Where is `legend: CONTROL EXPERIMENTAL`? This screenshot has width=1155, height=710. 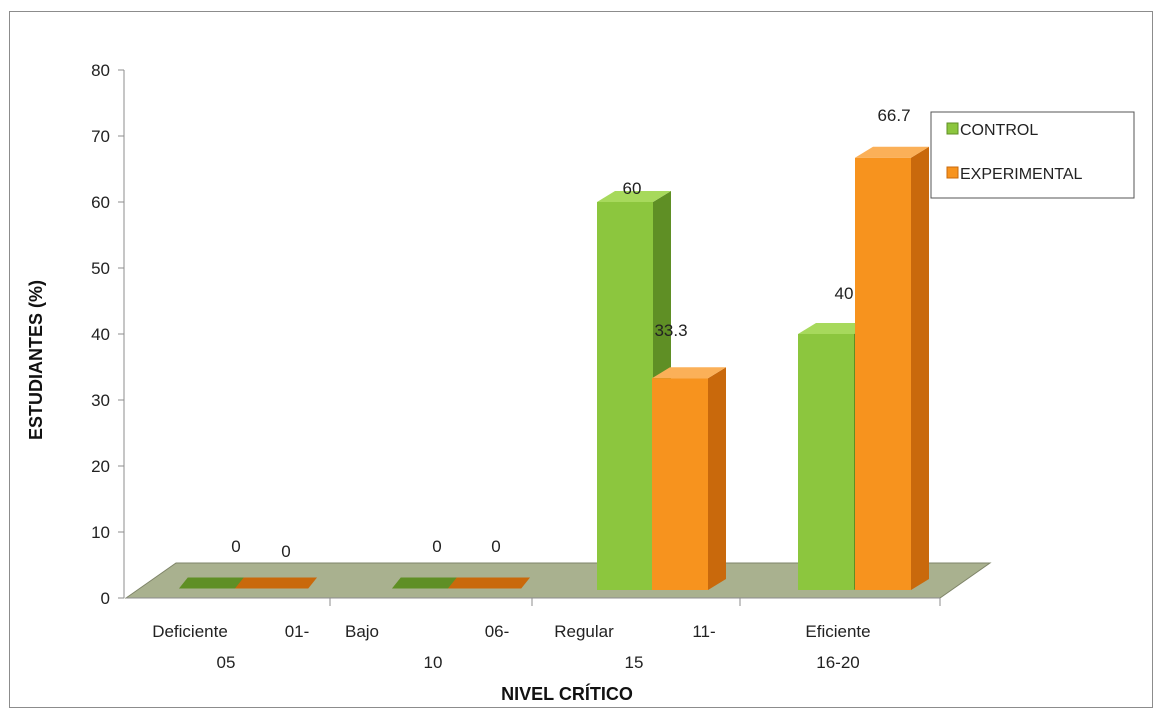
legend: CONTROL EXPERIMENTAL is located at coordinates (1032, 155).